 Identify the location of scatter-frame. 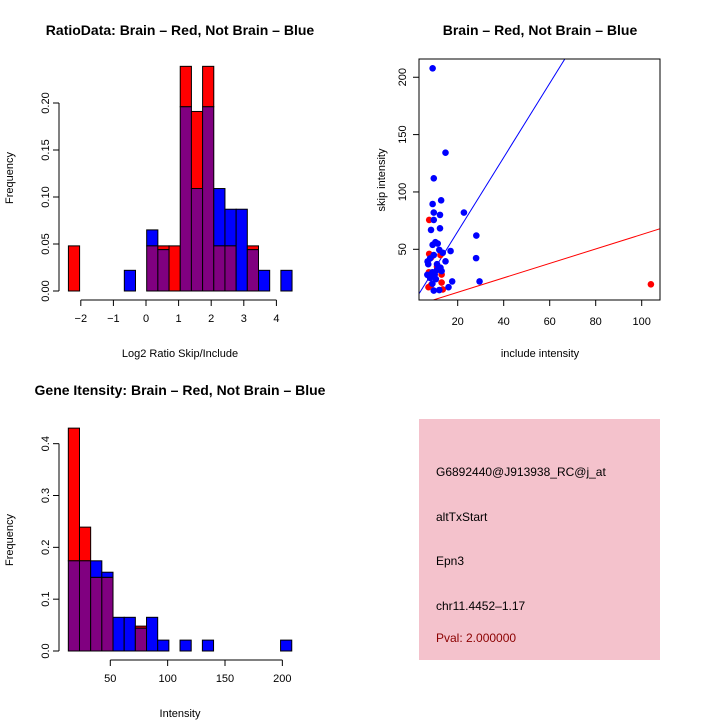
(539, 179).